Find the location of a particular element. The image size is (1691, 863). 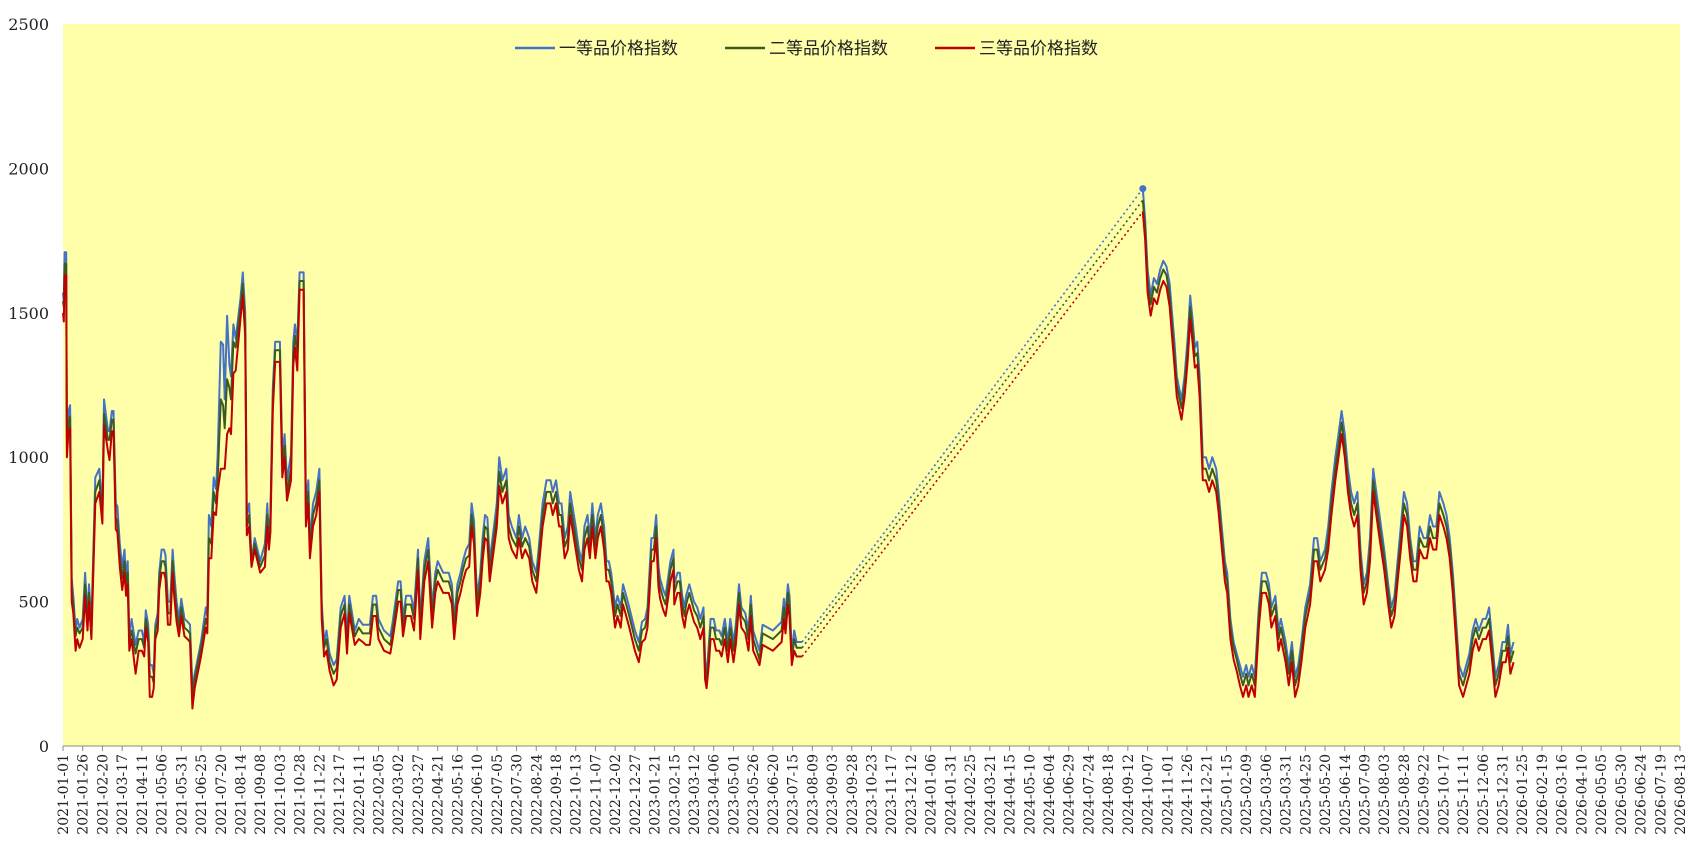

x-tick-label: 2024-01-06 is located at coordinates (932, 794).